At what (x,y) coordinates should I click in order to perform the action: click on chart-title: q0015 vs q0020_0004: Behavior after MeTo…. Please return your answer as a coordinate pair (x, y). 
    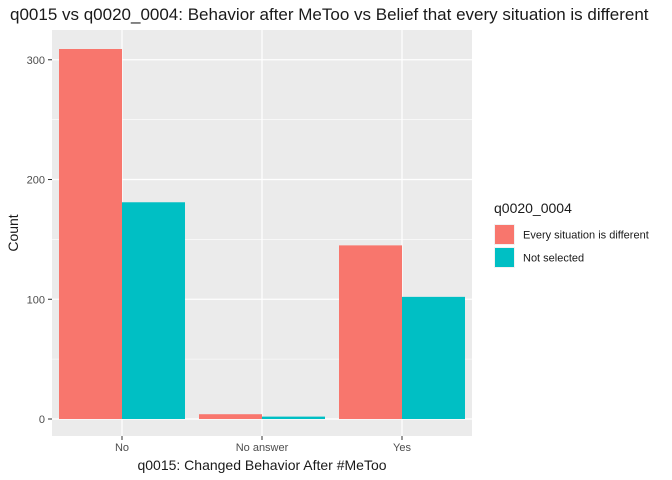
    Looking at the image, I should click on (329, 14).